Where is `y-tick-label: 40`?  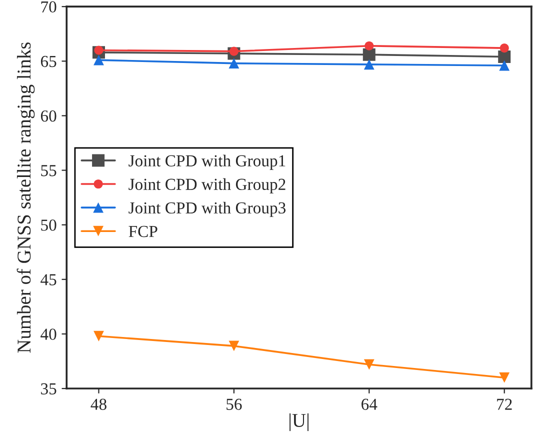 y-tick-label: 40 is located at coordinates (48, 334).